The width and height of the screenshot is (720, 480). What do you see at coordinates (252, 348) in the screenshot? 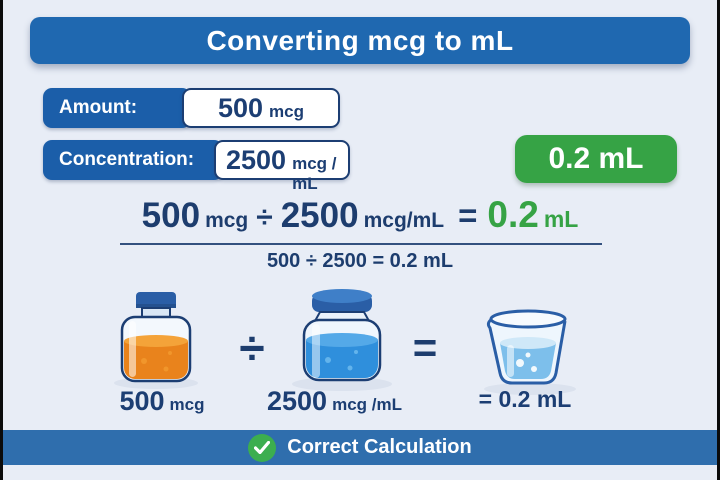
I see `divide-icon: ÷` at bounding box center [252, 348].